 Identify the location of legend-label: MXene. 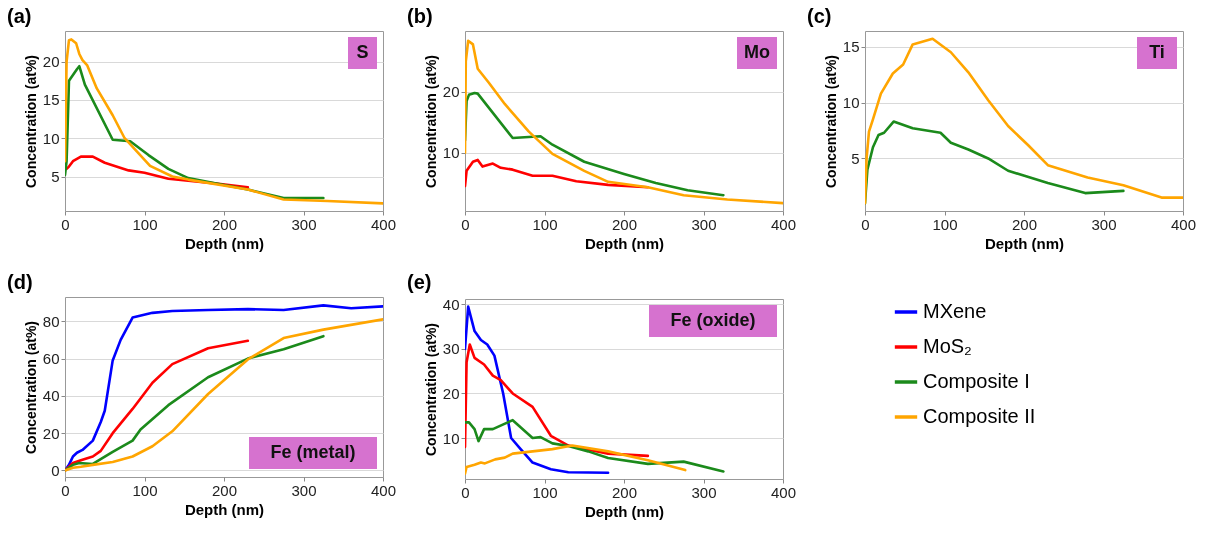
(955, 311).